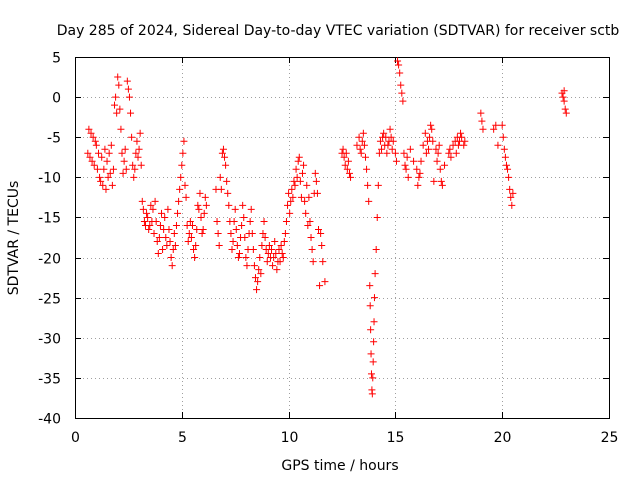  I want to click on y-tick-label: -35, so click(49, 380).